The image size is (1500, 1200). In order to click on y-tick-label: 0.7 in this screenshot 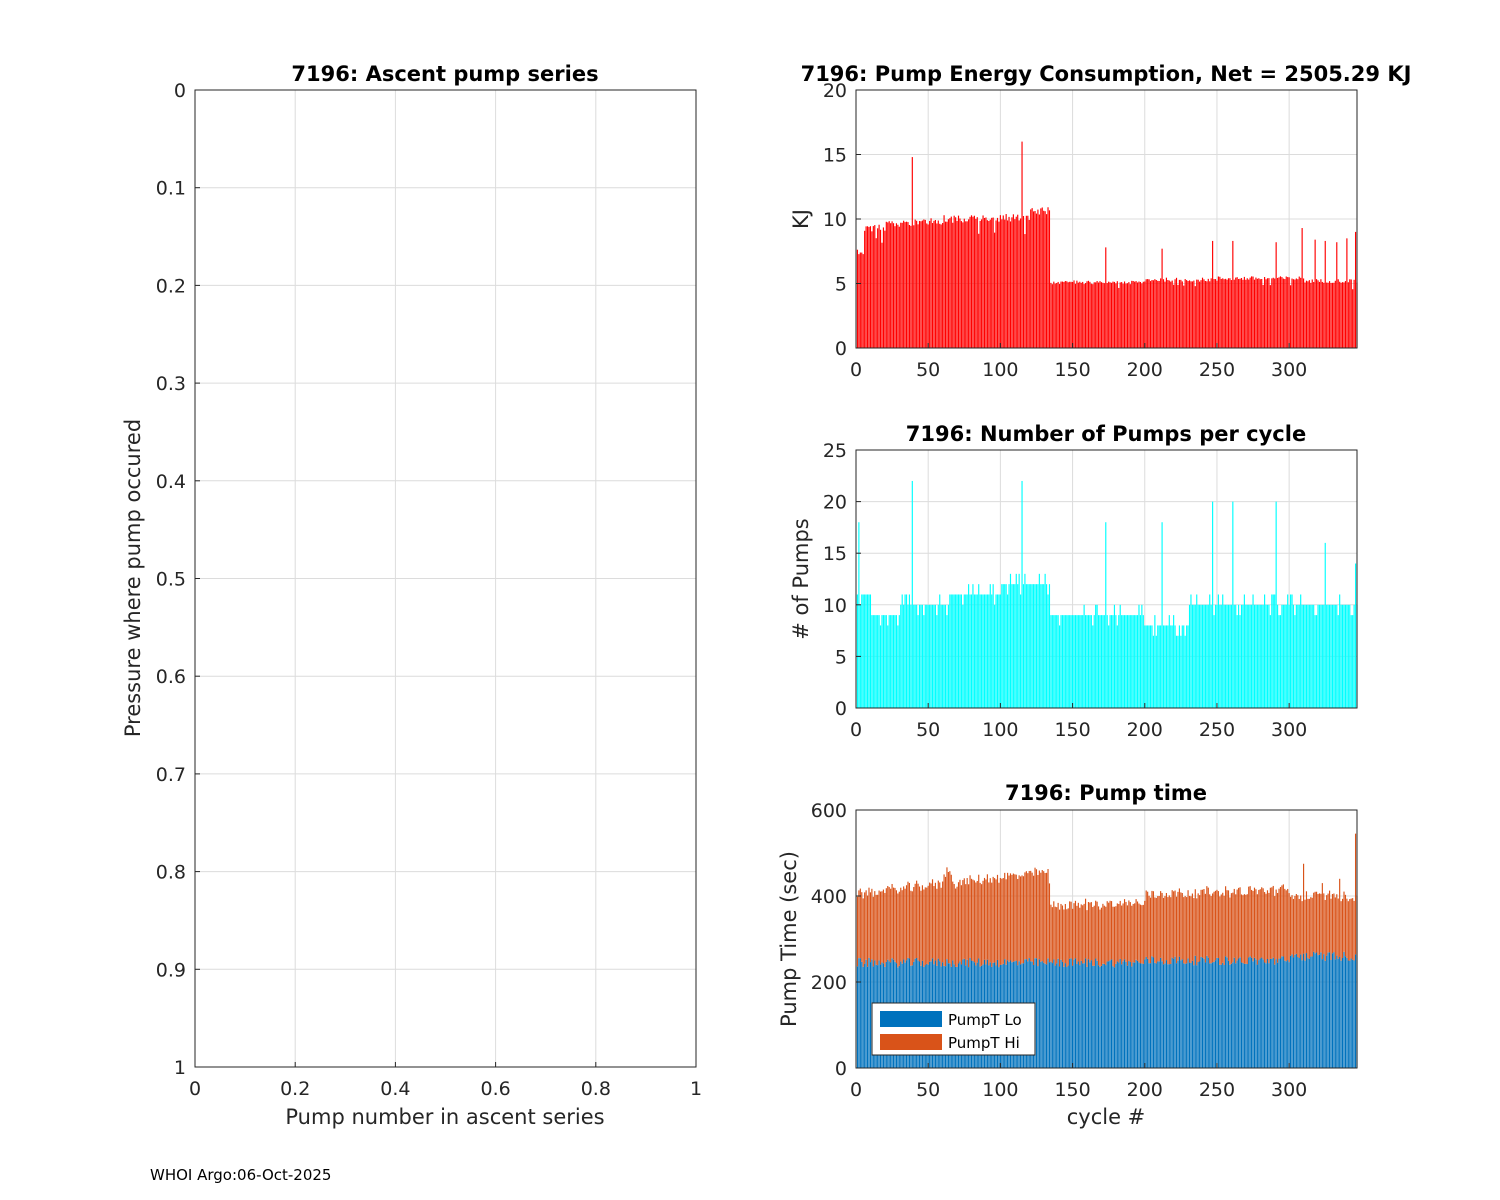, I will do `click(171, 775)`.